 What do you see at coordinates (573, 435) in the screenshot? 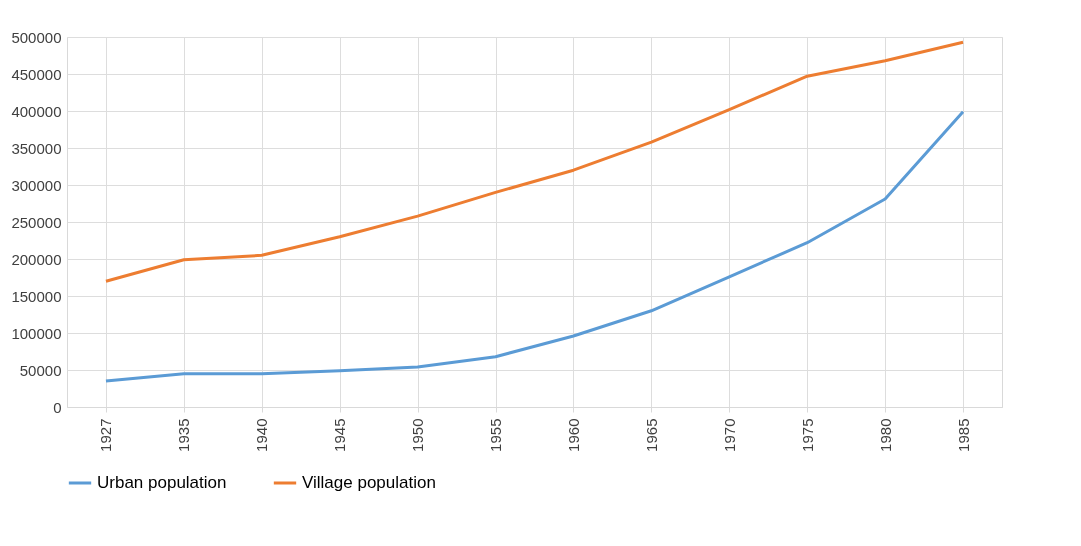
I see `x-tick-label: 1960` at bounding box center [573, 435].